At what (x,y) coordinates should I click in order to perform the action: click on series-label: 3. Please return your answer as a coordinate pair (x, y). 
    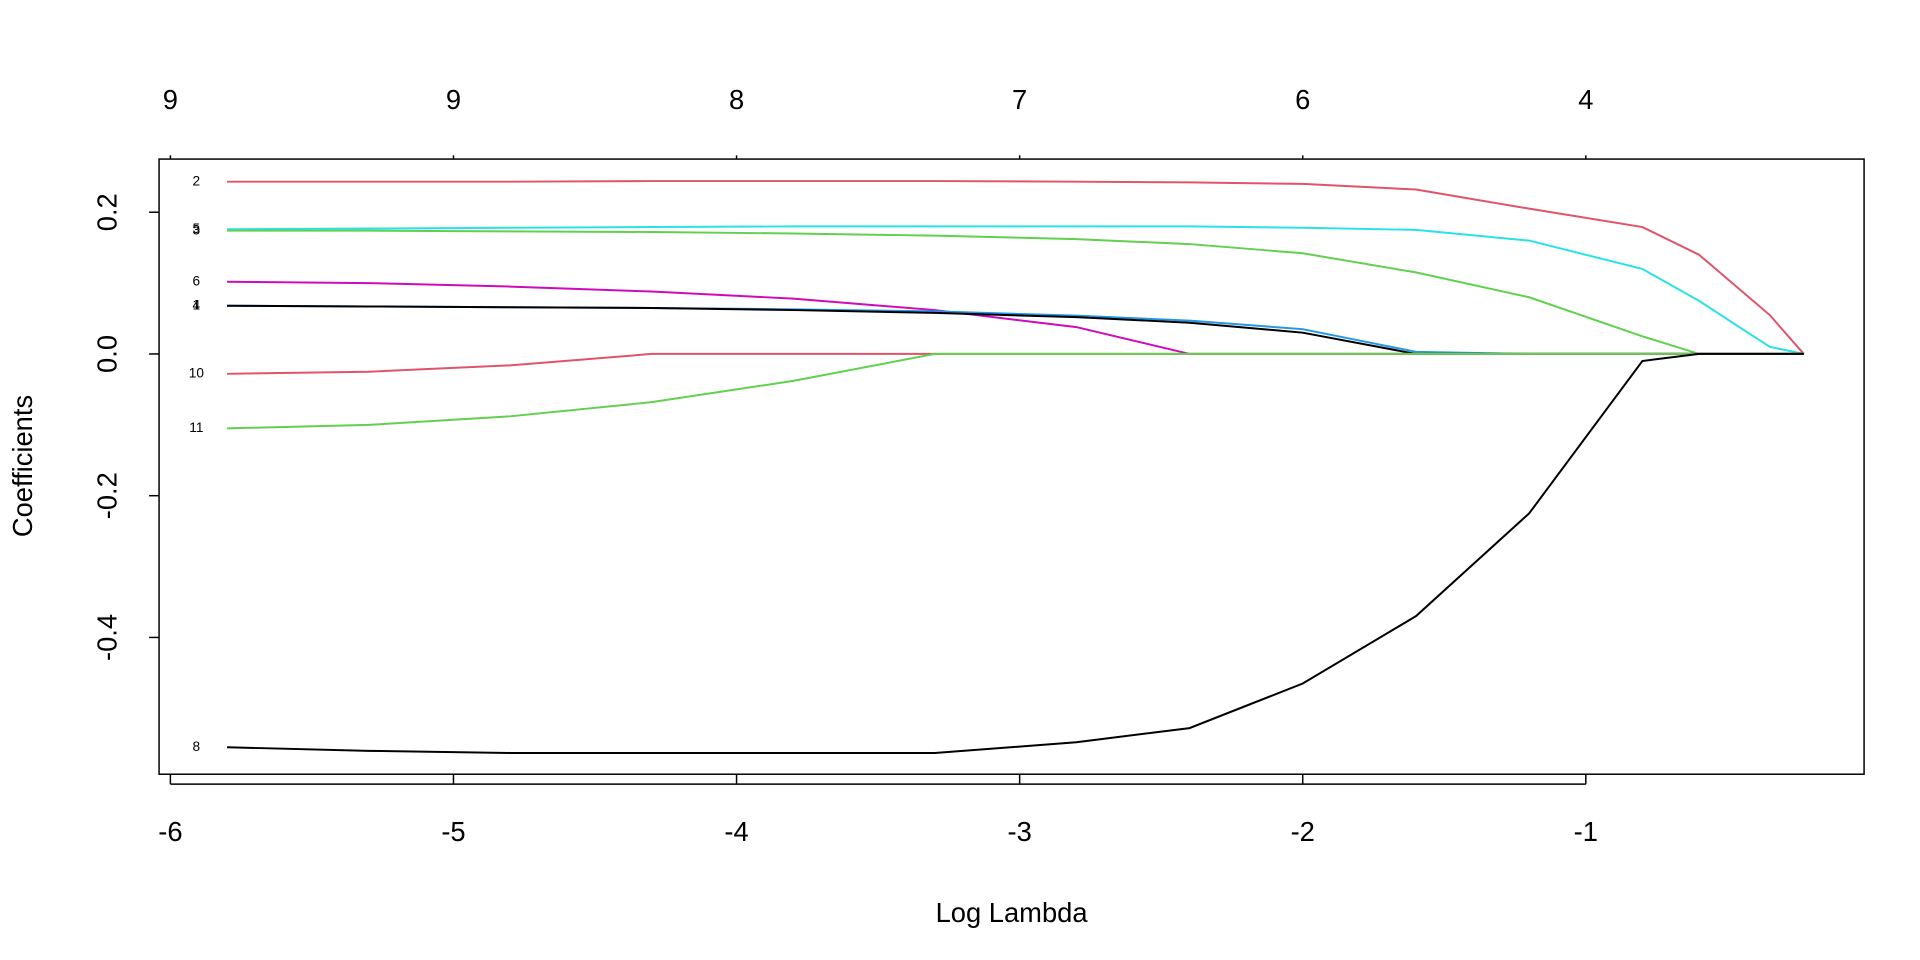
    Looking at the image, I should click on (197, 229).